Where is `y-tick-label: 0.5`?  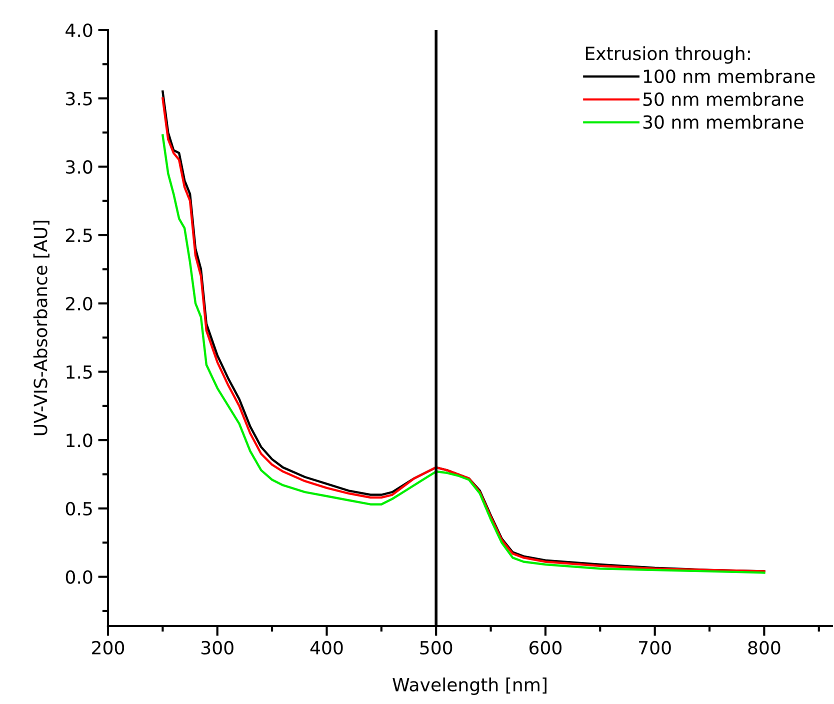
y-tick-label: 0.5 is located at coordinates (79, 509).